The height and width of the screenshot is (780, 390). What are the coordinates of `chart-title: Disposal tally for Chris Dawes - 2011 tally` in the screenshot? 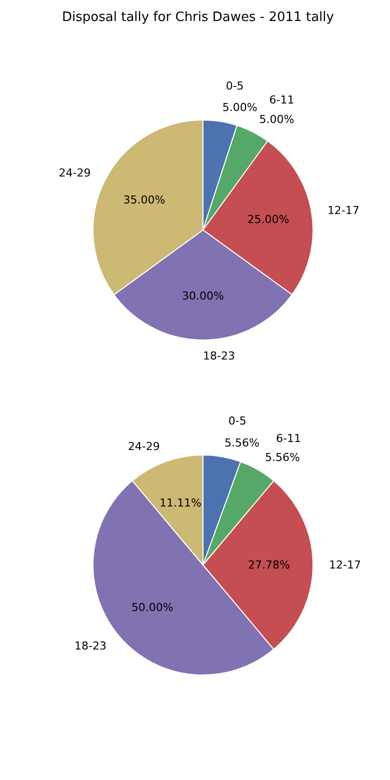 It's located at (198, 17).